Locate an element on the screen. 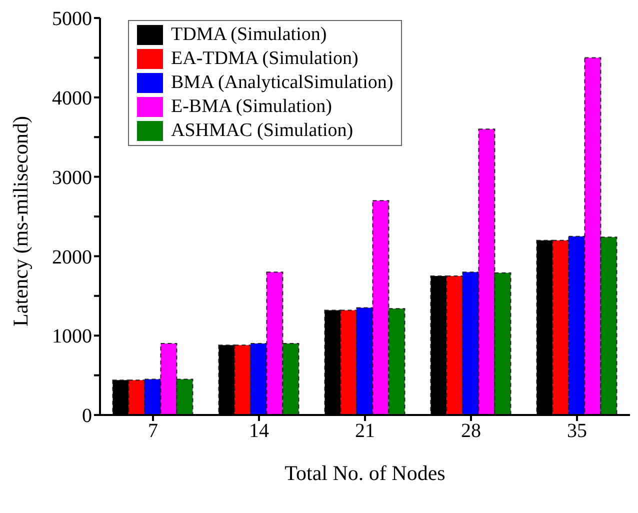 The width and height of the screenshot is (638, 513). legend-label: BMA (AnalyticalSimulation) is located at coordinates (282, 83).